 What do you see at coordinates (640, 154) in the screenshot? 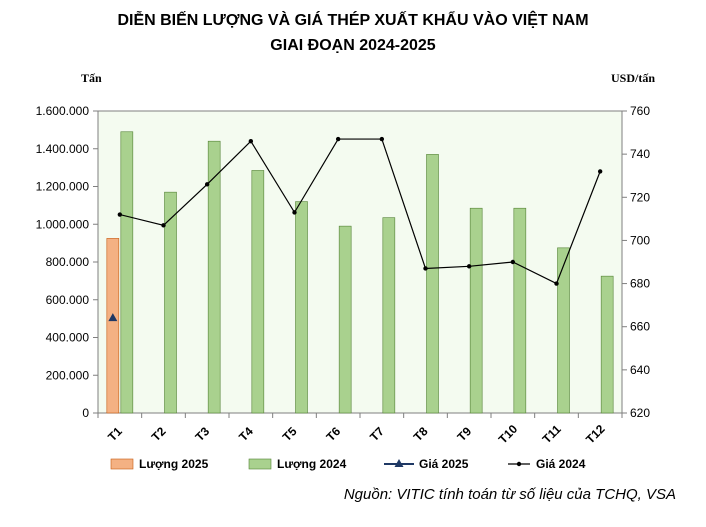
I see `right-tick-label: 740` at bounding box center [640, 154].